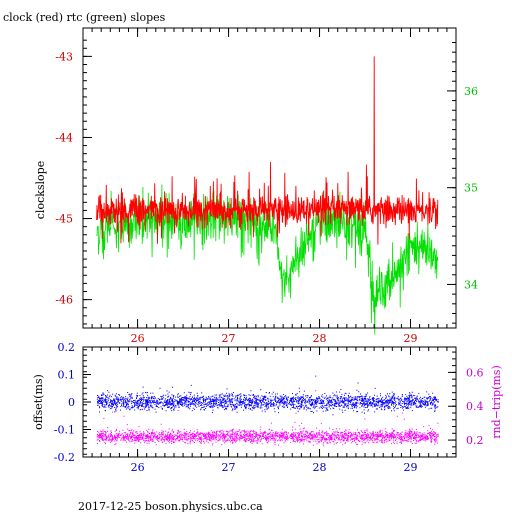 This screenshot has width=512, height=512. I want to click on top-right-tick-label: 34, so click(471, 284).